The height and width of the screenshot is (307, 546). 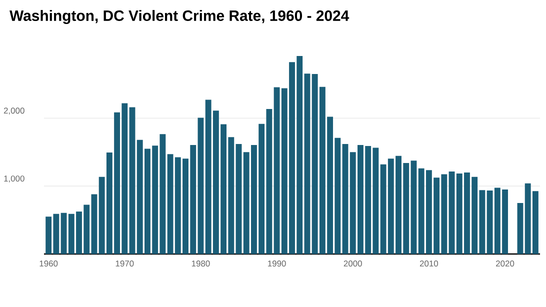 I want to click on x-tick-label: 2000, so click(x=353, y=263).